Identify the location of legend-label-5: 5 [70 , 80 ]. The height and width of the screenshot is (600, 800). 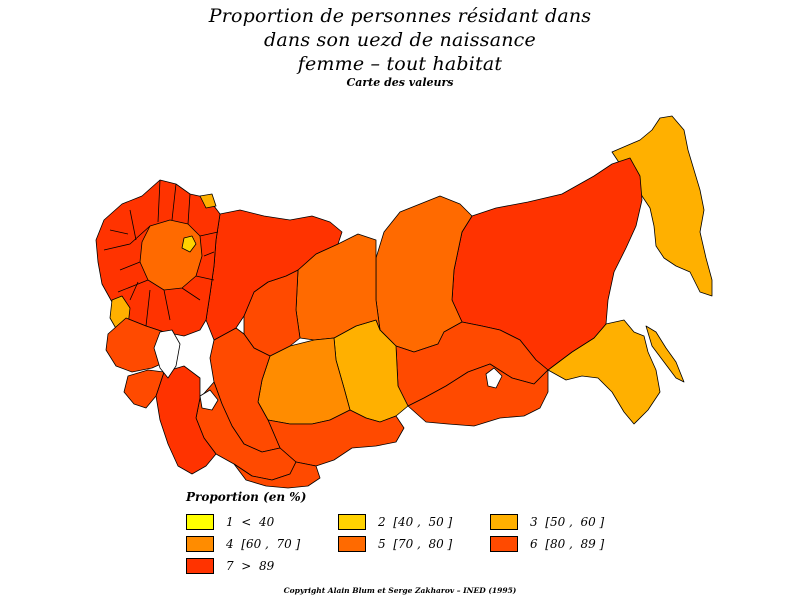
(415, 544).